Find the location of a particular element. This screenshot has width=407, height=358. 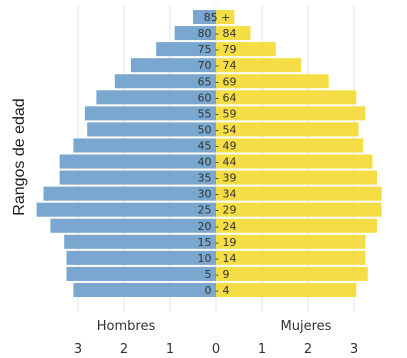

x-tick-label-2: 1 is located at coordinates (170, 349).